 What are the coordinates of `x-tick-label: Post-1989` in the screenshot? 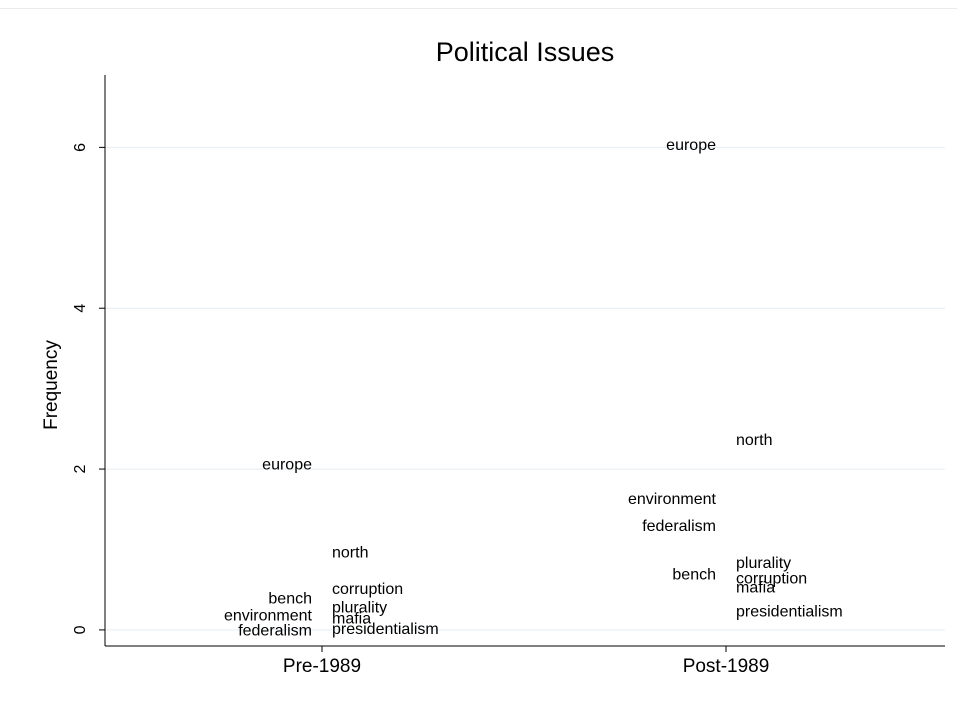 It's located at (726, 666).